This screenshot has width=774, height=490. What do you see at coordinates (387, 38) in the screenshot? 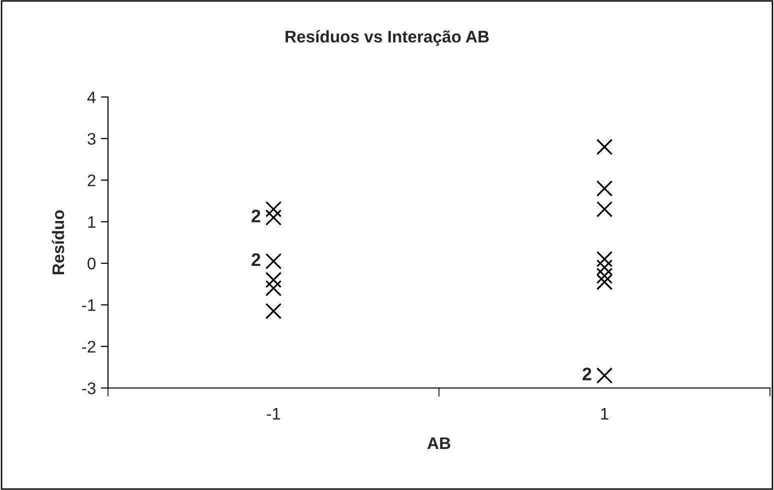
I see `chart-title: Resíduos vs Interação AB` at bounding box center [387, 38].